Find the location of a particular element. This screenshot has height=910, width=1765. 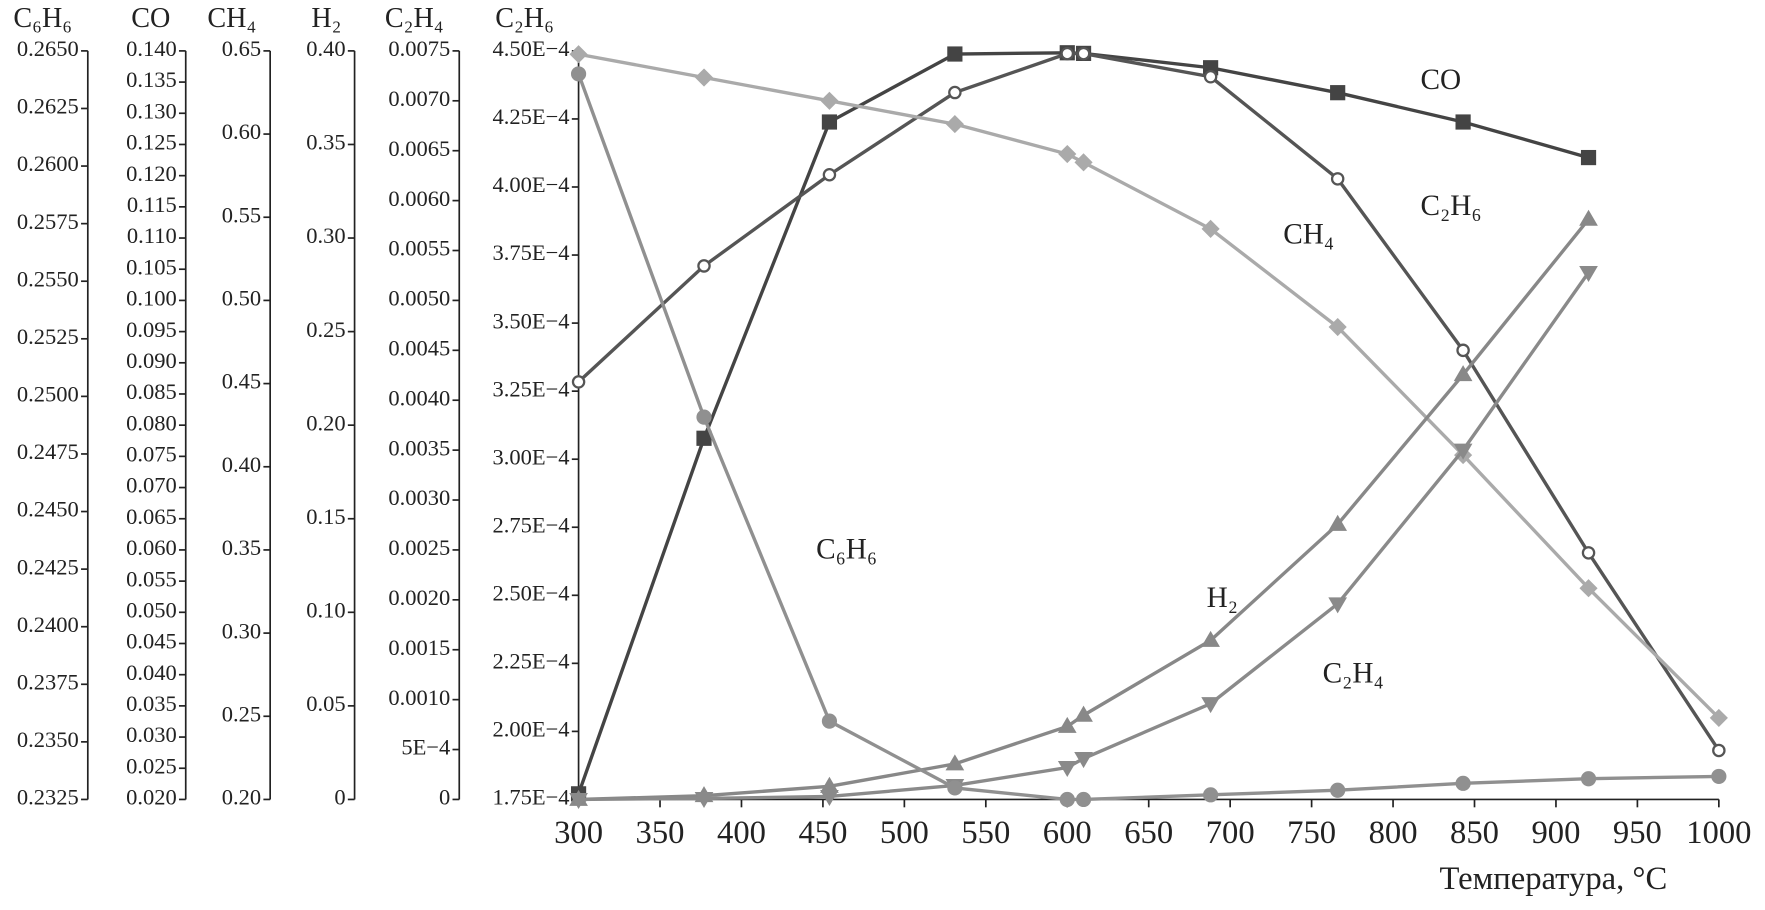

y-tick-label: 2.50E−4 is located at coordinates (531, 592).